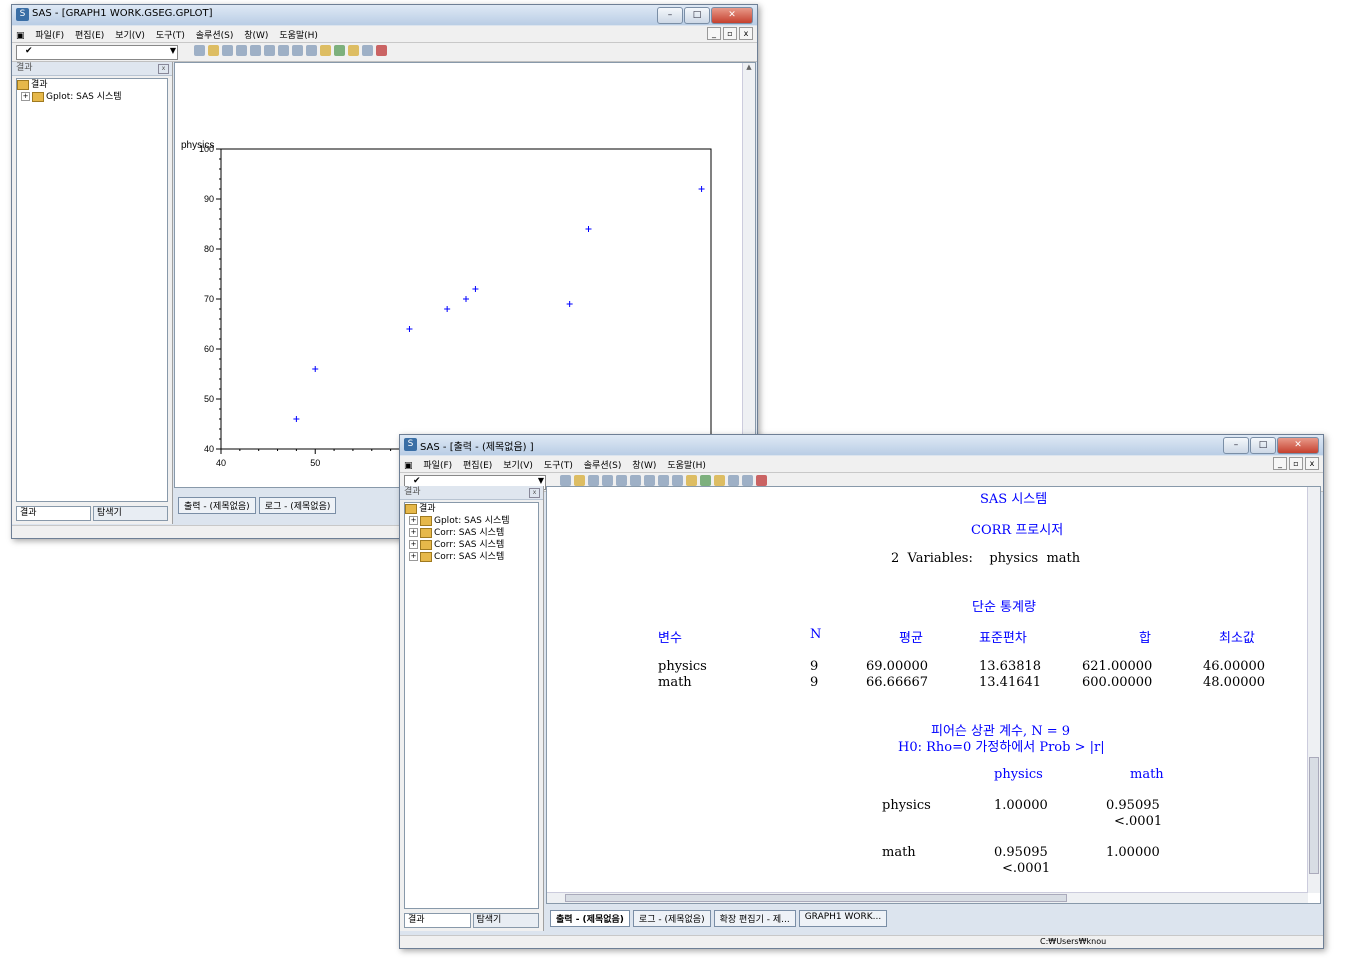 The height and width of the screenshot is (958, 1368). What do you see at coordinates (1313, 690) in the screenshot?
I see `vertical-scrollbar` at bounding box center [1313, 690].